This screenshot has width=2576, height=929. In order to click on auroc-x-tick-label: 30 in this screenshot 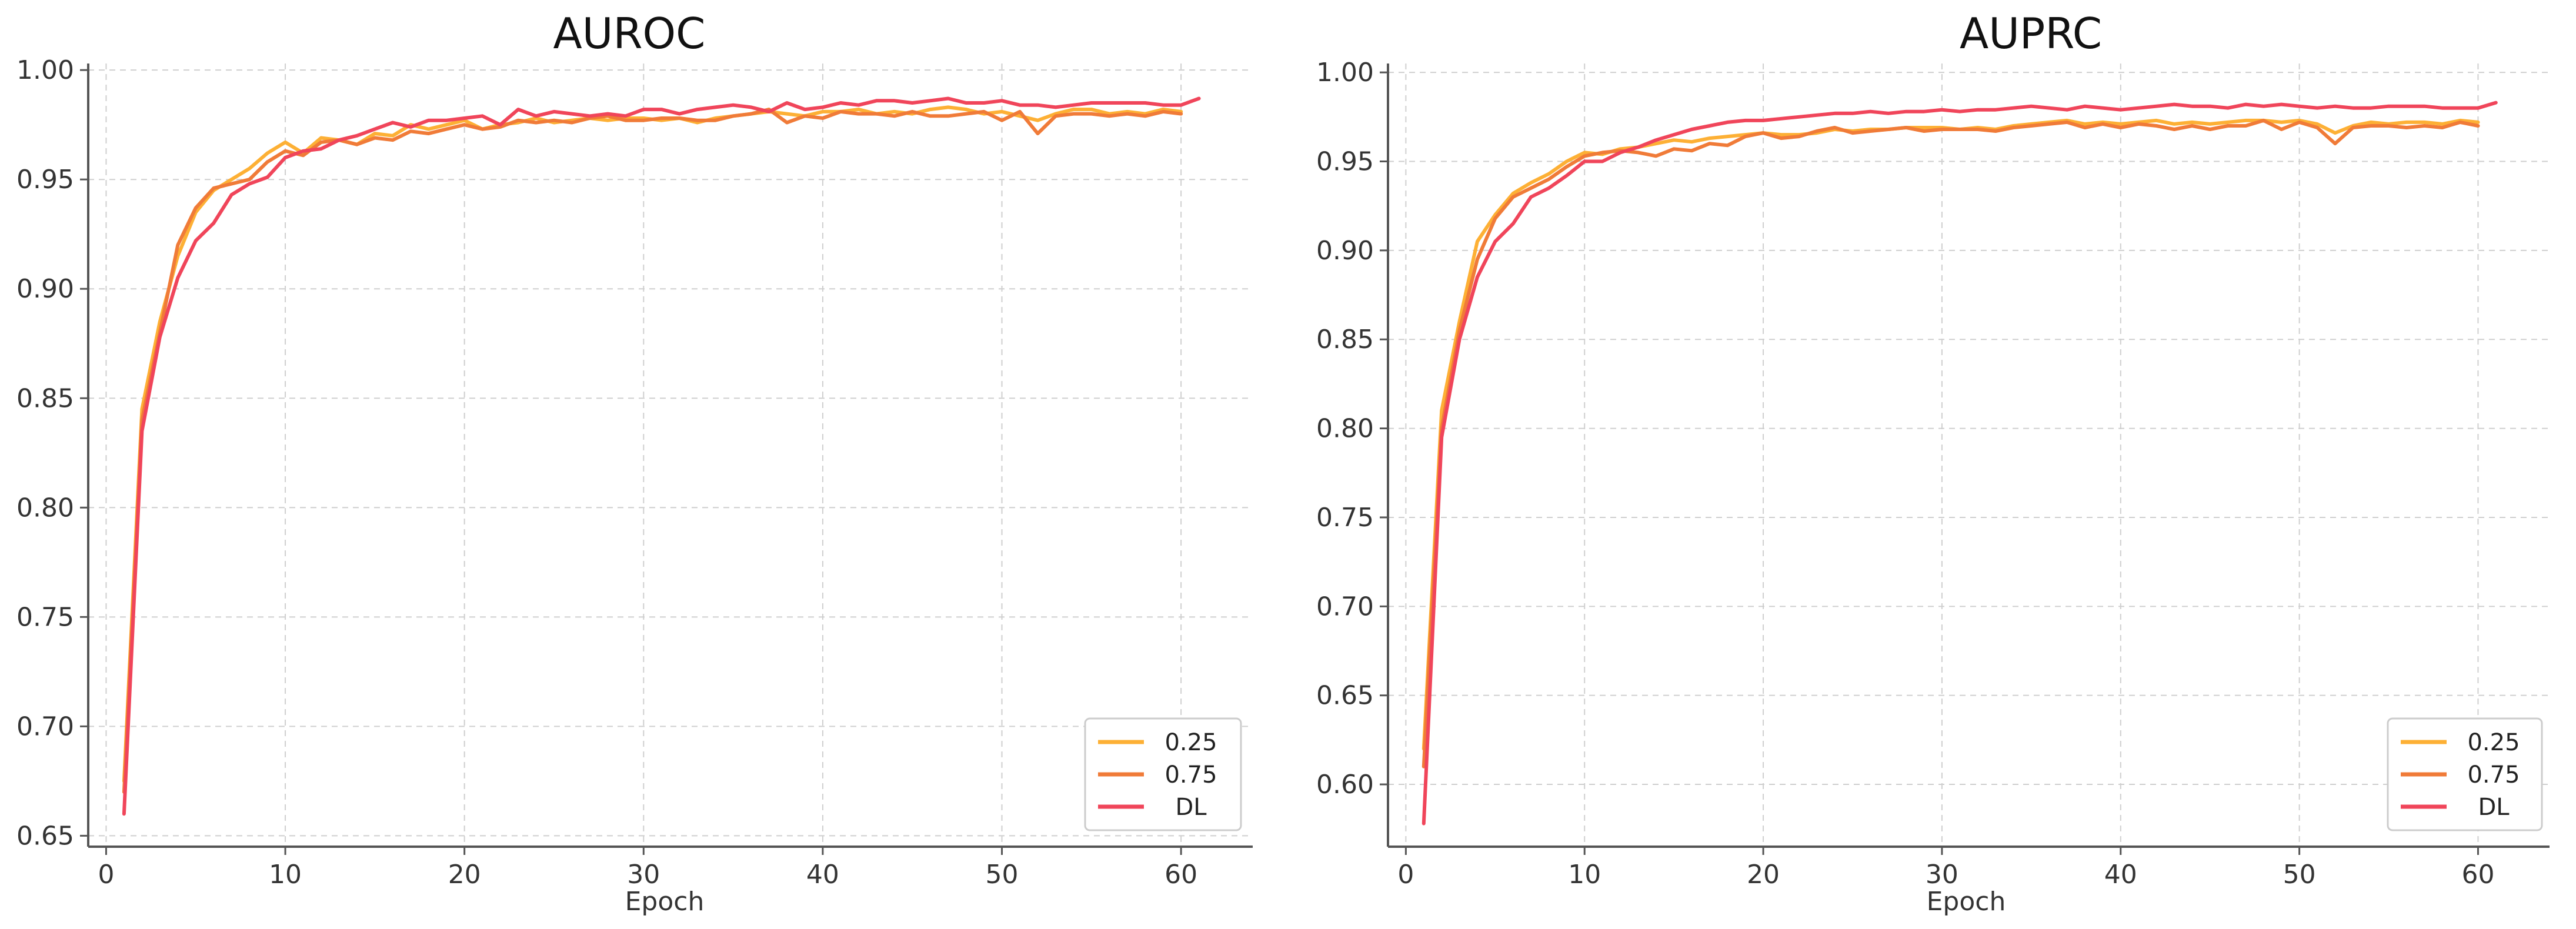, I will do `click(643, 875)`.